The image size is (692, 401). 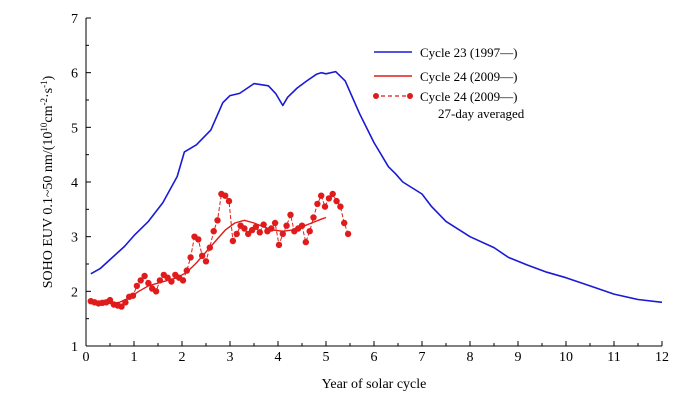 I want to click on x-tick-label: 3, so click(x=230, y=357).